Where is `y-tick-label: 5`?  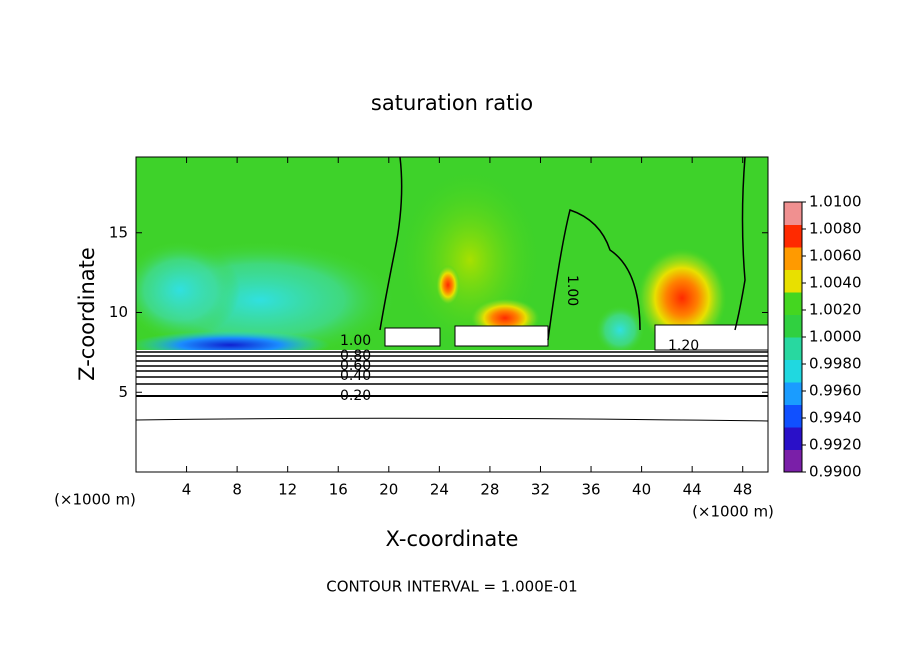
y-tick-label: 5 is located at coordinates (123, 392).